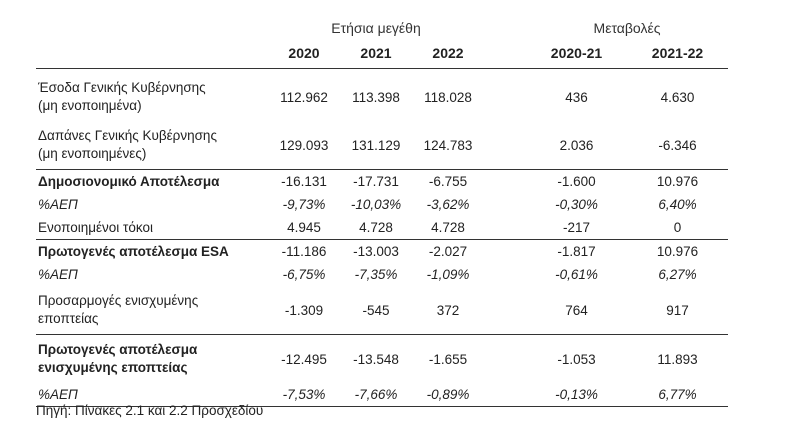 This screenshot has width=800, height=442. What do you see at coordinates (118, 349) in the screenshot?
I see `row-label-line1: Πρωτογενές αποτέλεσμα` at bounding box center [118, 349].